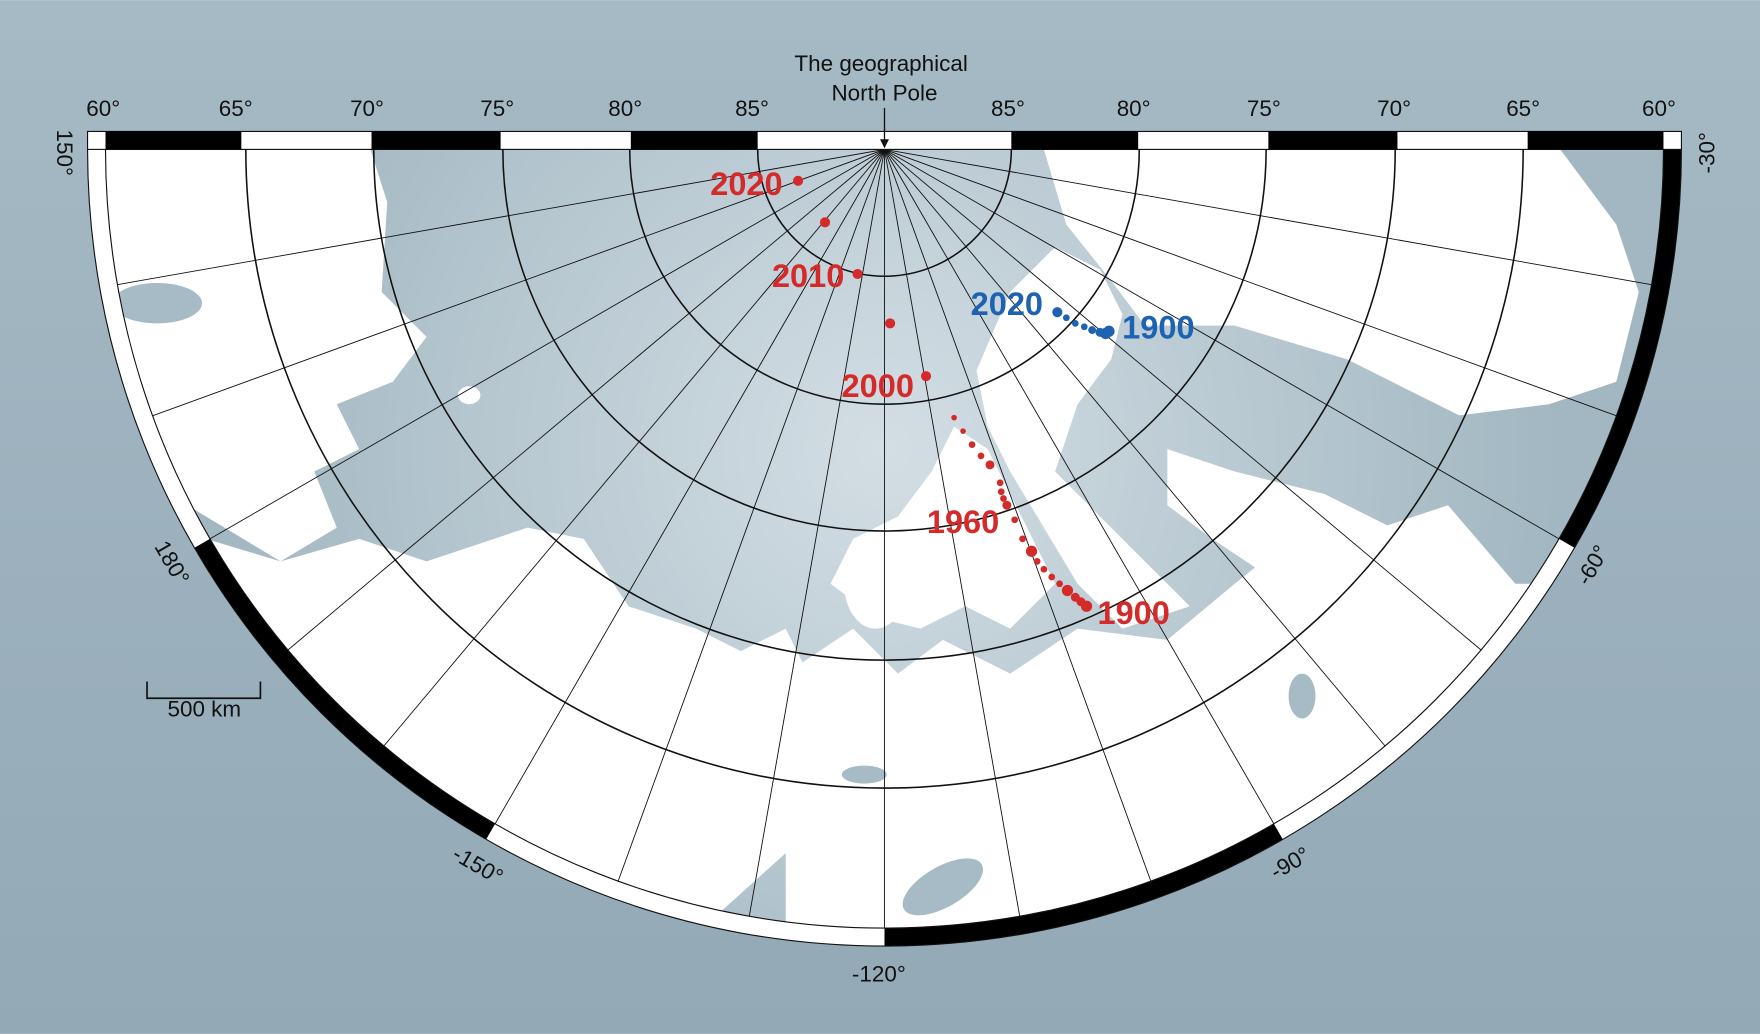  I want to click on red-year-label: 1900, so click(1133, 613).